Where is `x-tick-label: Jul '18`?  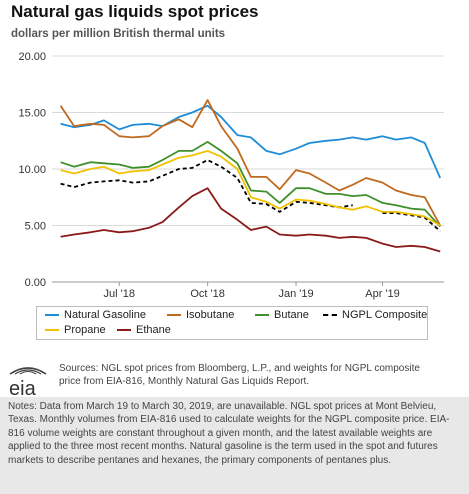 x-tick-label: Jul '18 is located at coordinates (119, 294).